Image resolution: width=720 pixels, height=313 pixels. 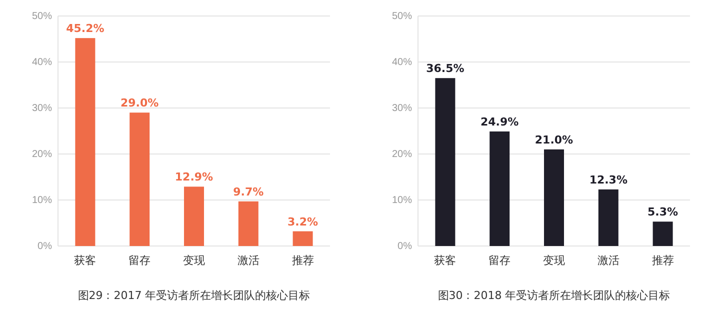 I want to click on data-label: 12.9%, so click(x=194, y=177).